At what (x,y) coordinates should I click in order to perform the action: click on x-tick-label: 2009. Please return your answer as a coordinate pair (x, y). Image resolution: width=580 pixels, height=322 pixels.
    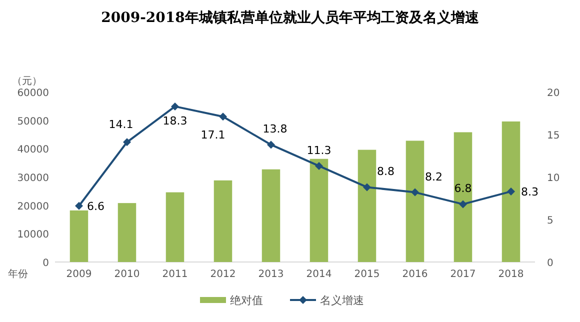
    Looking at the image, I should click on (79, 274).